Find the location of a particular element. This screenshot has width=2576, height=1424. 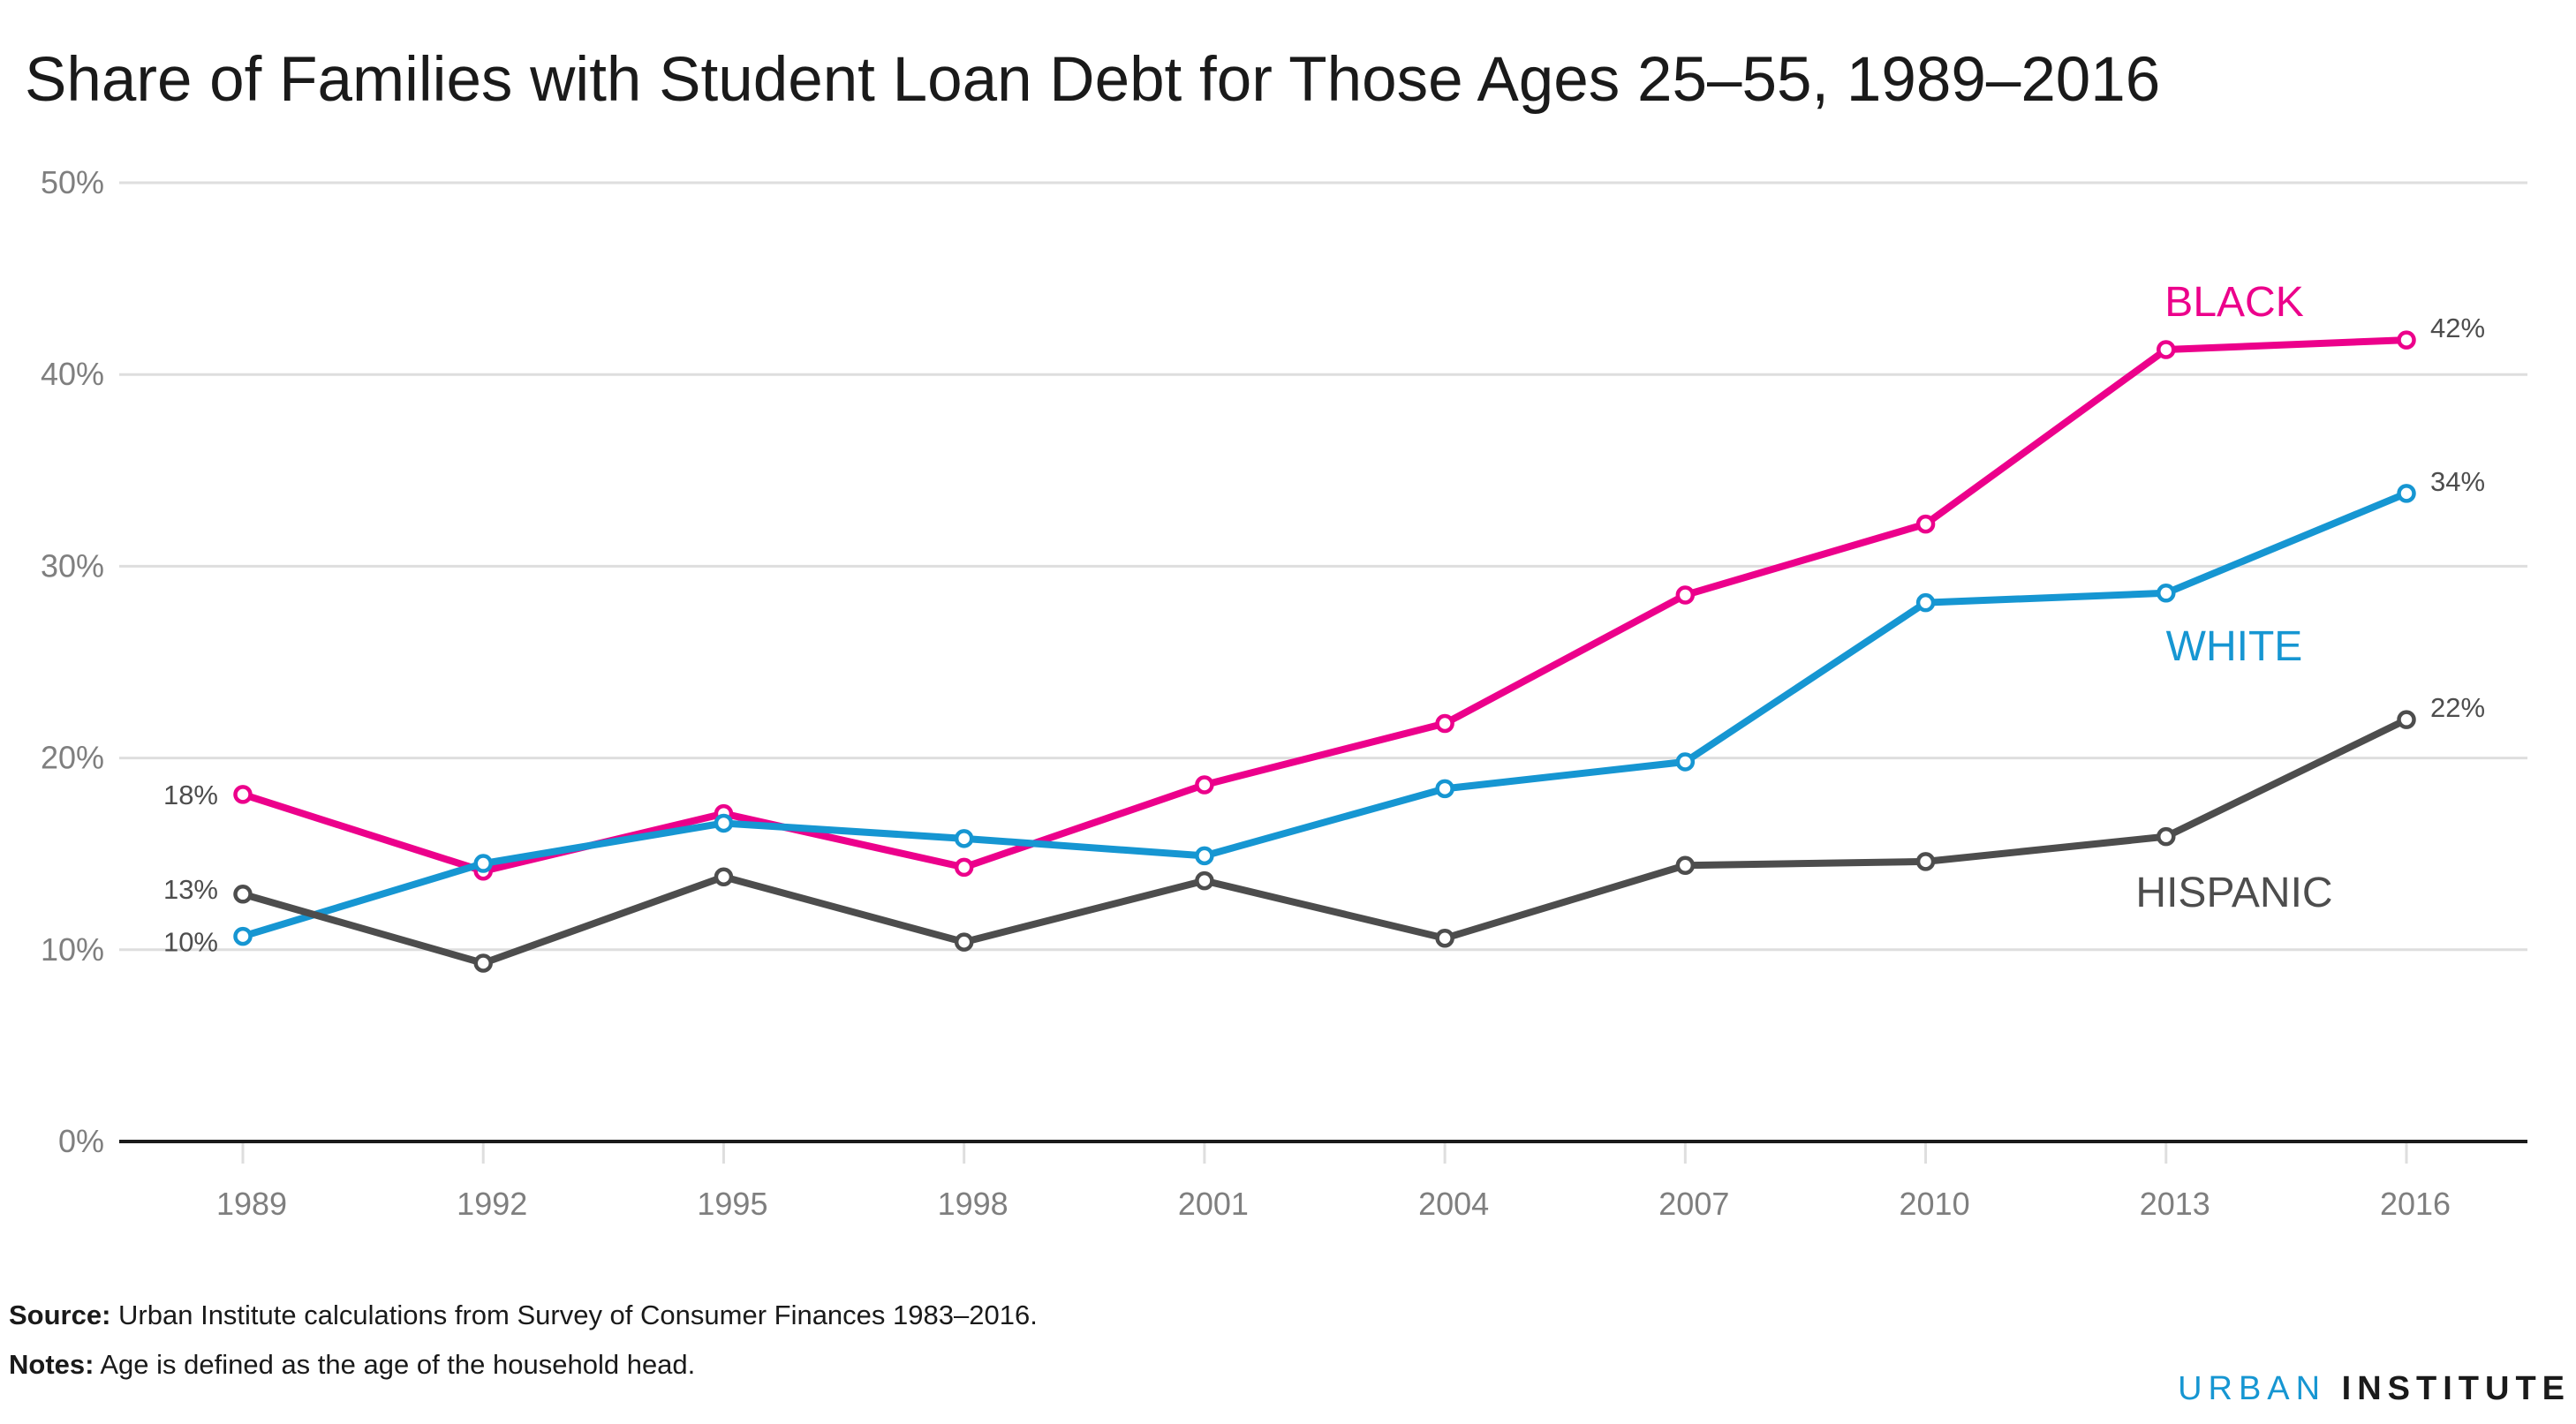

x-tick-label: 2016 is located at coordinates (2415, 1204).